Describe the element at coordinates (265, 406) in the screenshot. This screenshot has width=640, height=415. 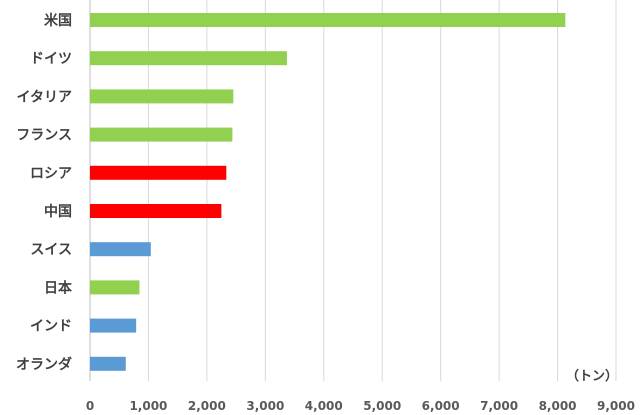
I see `x-tick-label: 3,000` at that location.